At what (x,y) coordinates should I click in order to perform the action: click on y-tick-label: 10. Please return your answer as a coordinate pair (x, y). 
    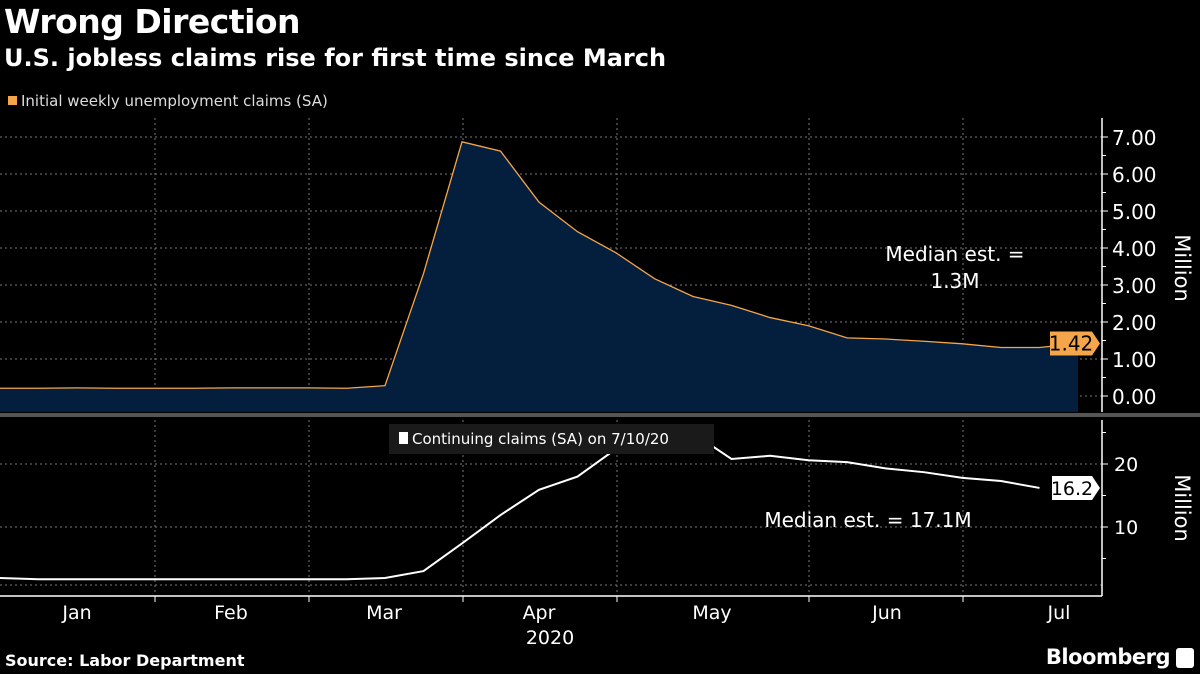
    Looking at the image, I should click on (1126, 528).